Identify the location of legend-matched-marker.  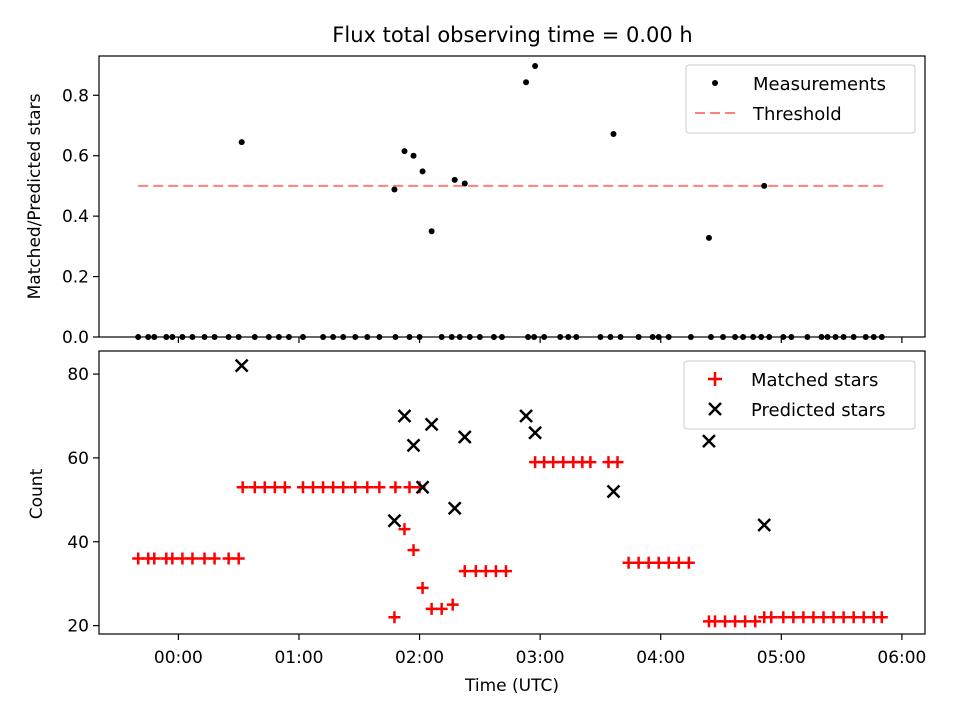
(715, 379).